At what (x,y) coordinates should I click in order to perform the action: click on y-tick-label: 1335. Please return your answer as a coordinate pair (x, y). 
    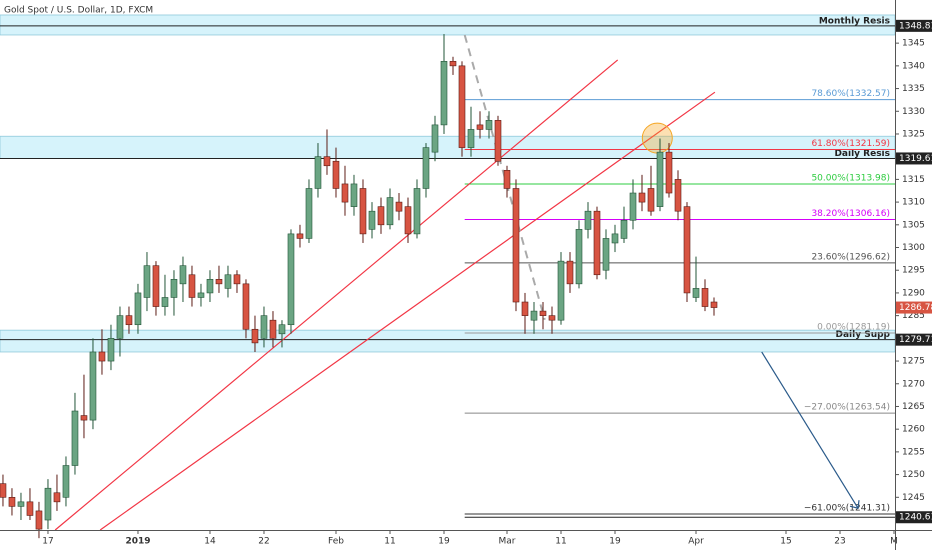
    Looking at the image, I should click on (913, 89).